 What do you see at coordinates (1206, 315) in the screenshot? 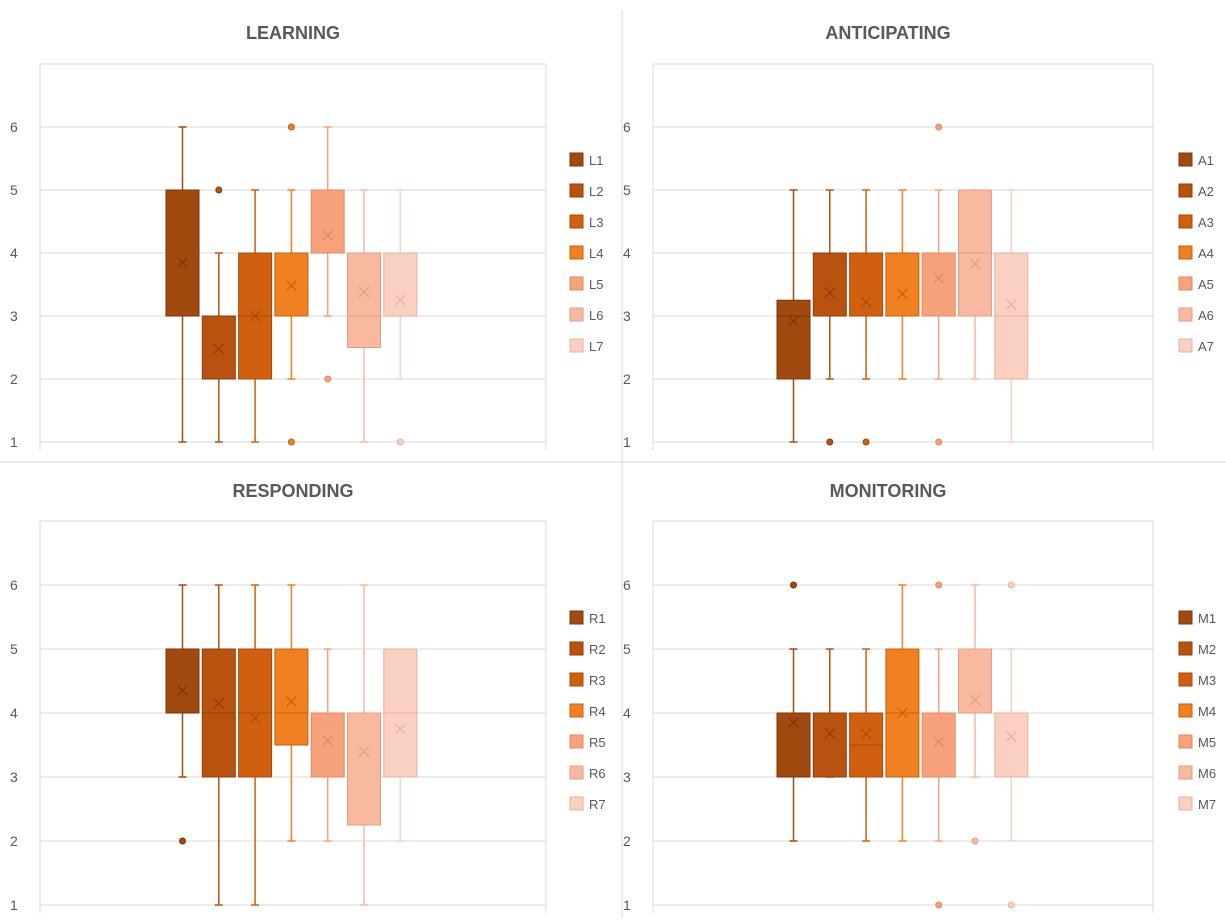
I see `legend-label: A6` at bounding box center [1206, 315].